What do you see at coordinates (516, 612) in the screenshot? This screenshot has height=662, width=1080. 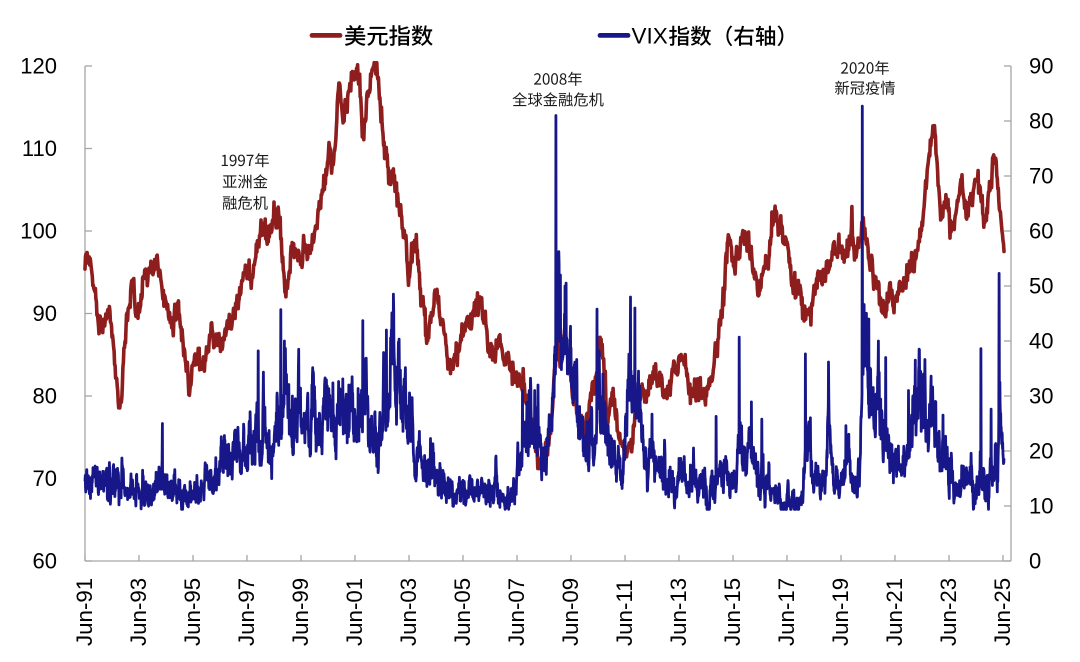 I see `svg-text: Jun-07` at bounding box center [516, 612].